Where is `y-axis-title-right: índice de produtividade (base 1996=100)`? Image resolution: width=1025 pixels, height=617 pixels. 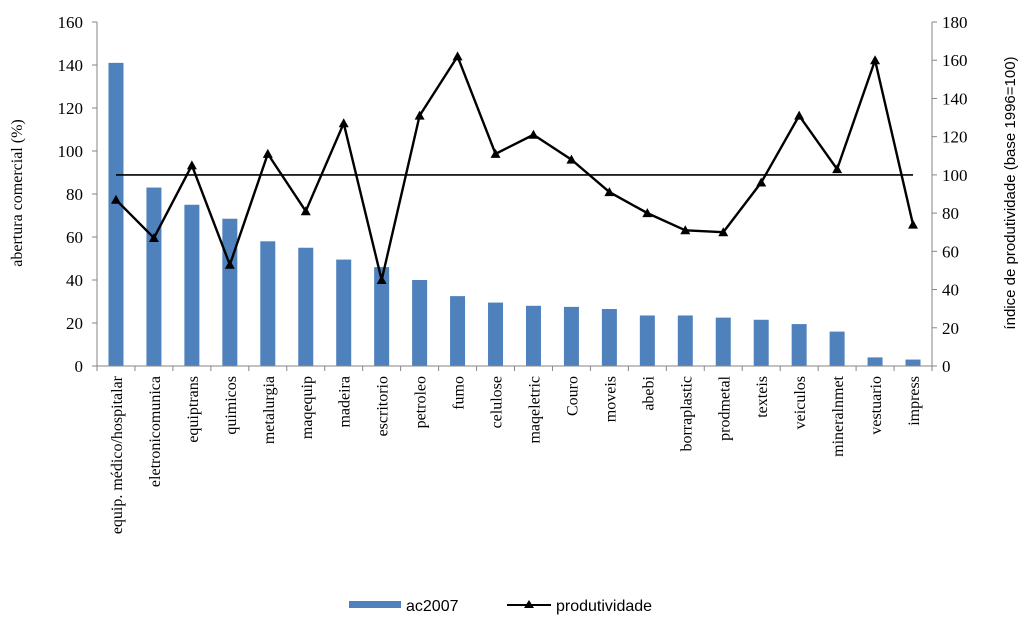 y-axis-title-right: índice de produtividade (base 1996=100) is located at coordinates (1010, 192).